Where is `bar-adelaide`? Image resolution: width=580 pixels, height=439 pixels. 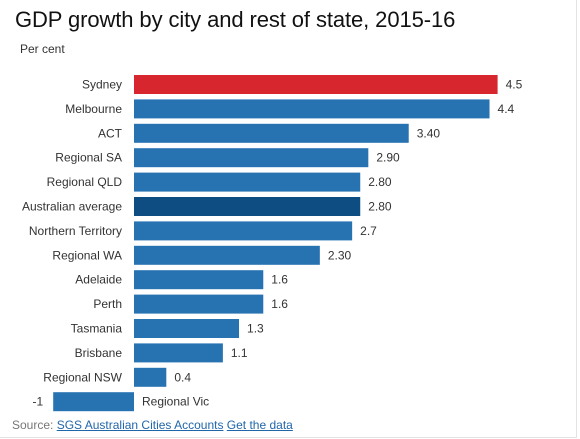
bar-adelaide is located at coordinates (199, 280).